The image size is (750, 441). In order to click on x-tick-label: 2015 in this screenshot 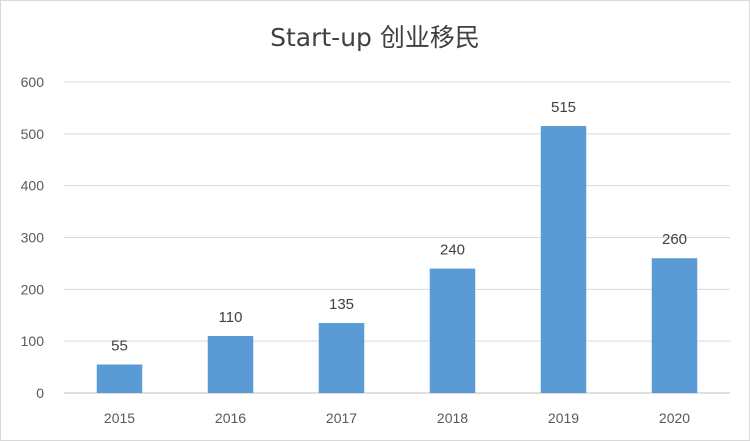, I will do `click(119, 418)`.